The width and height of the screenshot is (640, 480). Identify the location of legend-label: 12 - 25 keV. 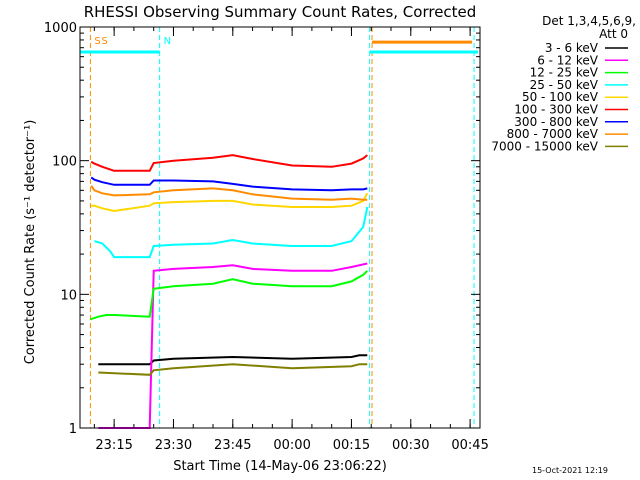
(564, 73).